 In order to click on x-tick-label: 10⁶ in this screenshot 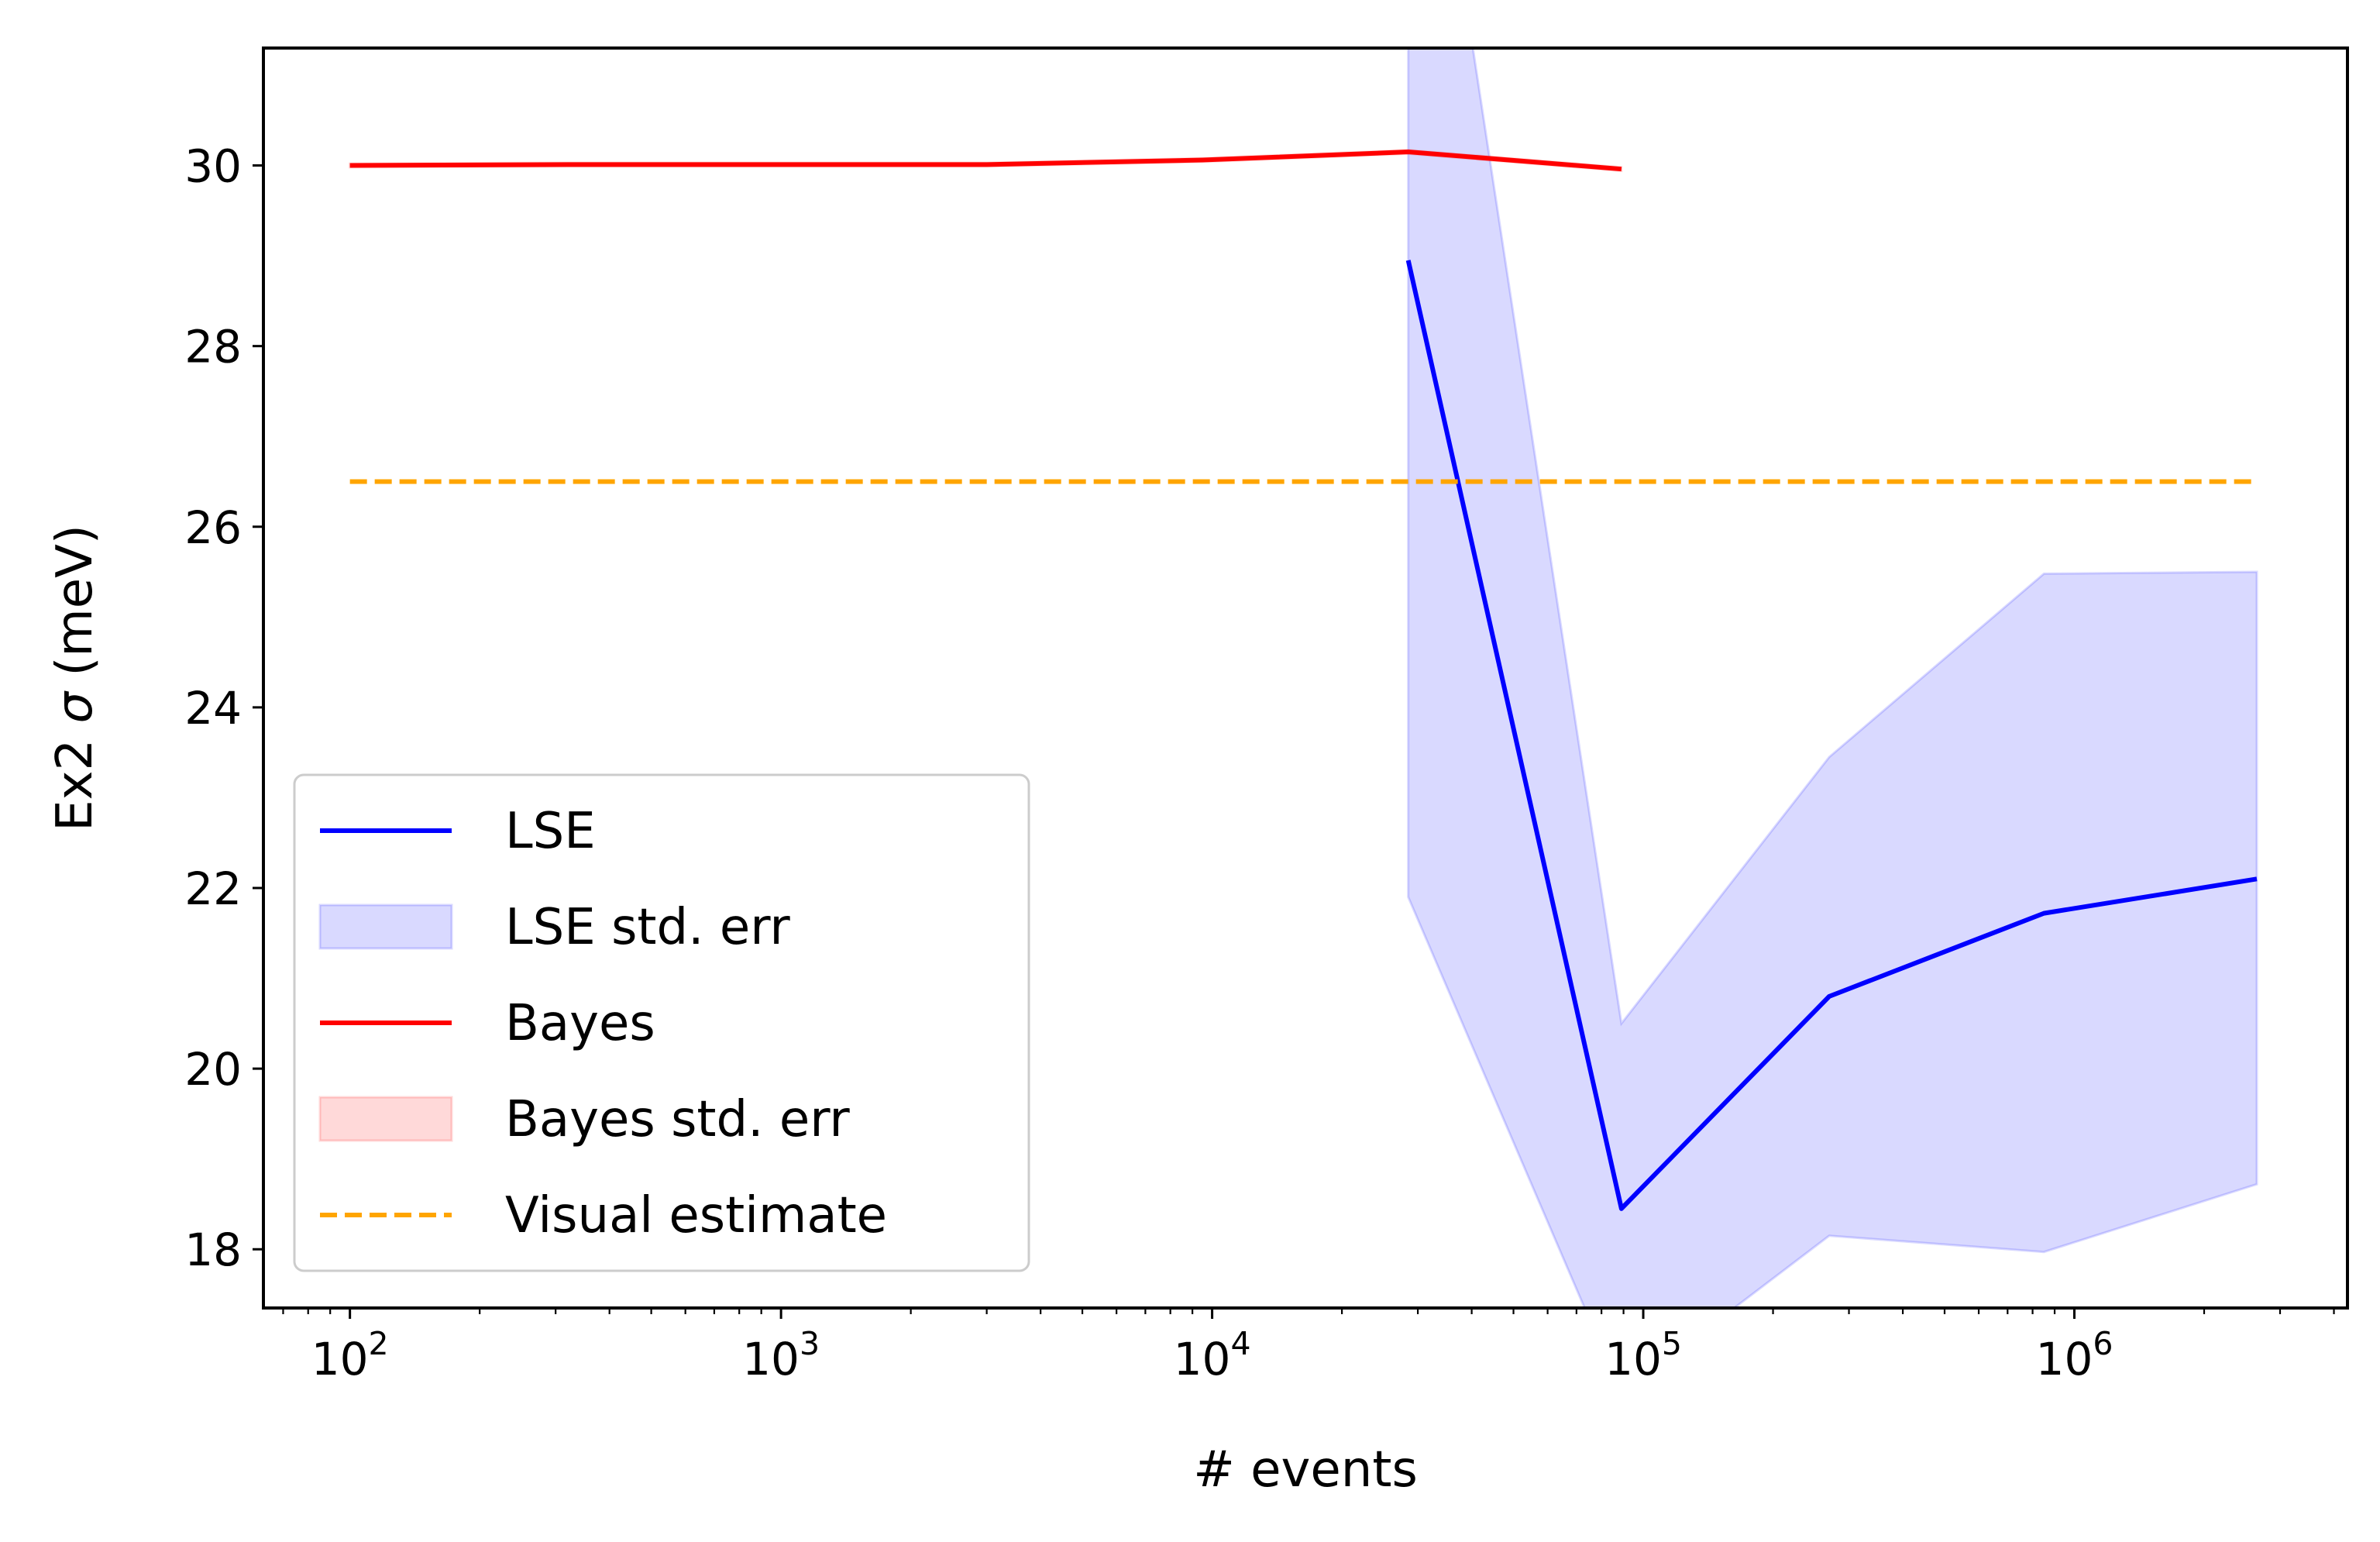, I will do `click(2074, 1355)`.